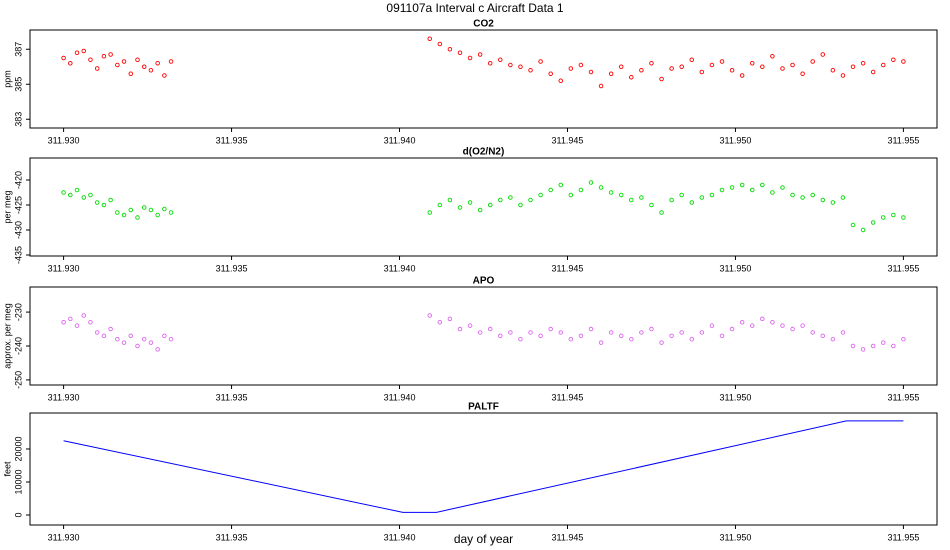 Image resolution: width=950 pixels, height=550 pixels. I want to click on x-tick-label: 311.950, so click(736, 537).